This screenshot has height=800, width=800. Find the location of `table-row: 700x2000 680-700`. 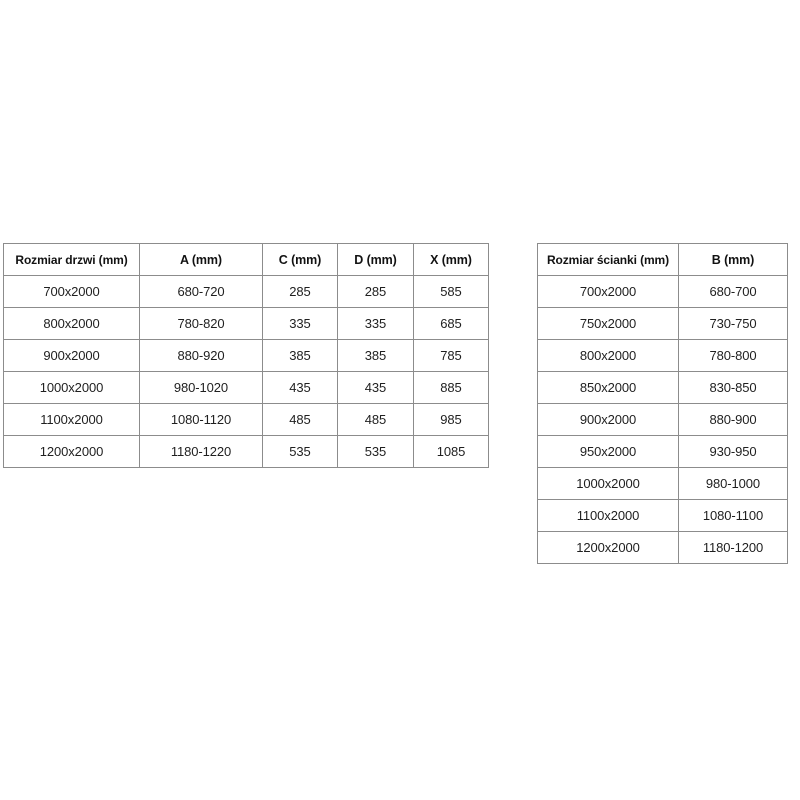

table-row: 700x2000 680-700 is located at coordinates (662, 291).